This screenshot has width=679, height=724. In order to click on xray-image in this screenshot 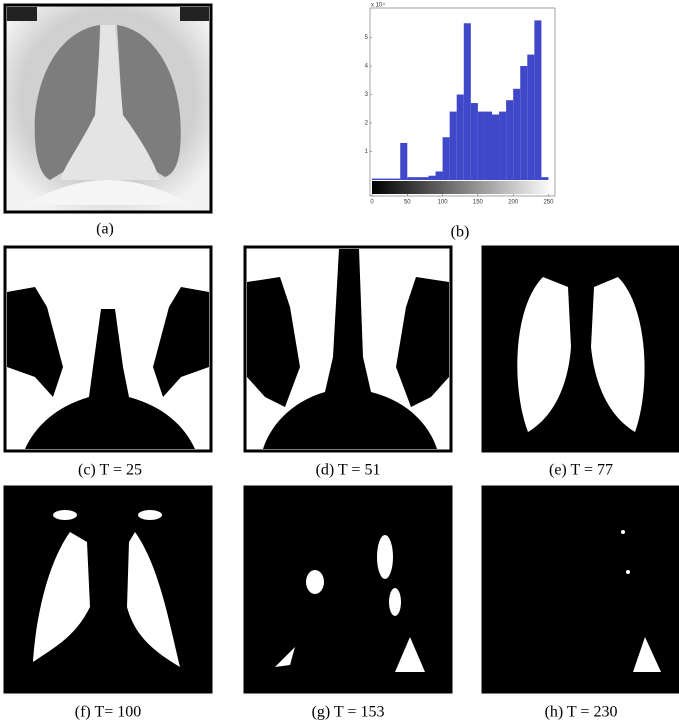, I will do `click(108, 108)`.